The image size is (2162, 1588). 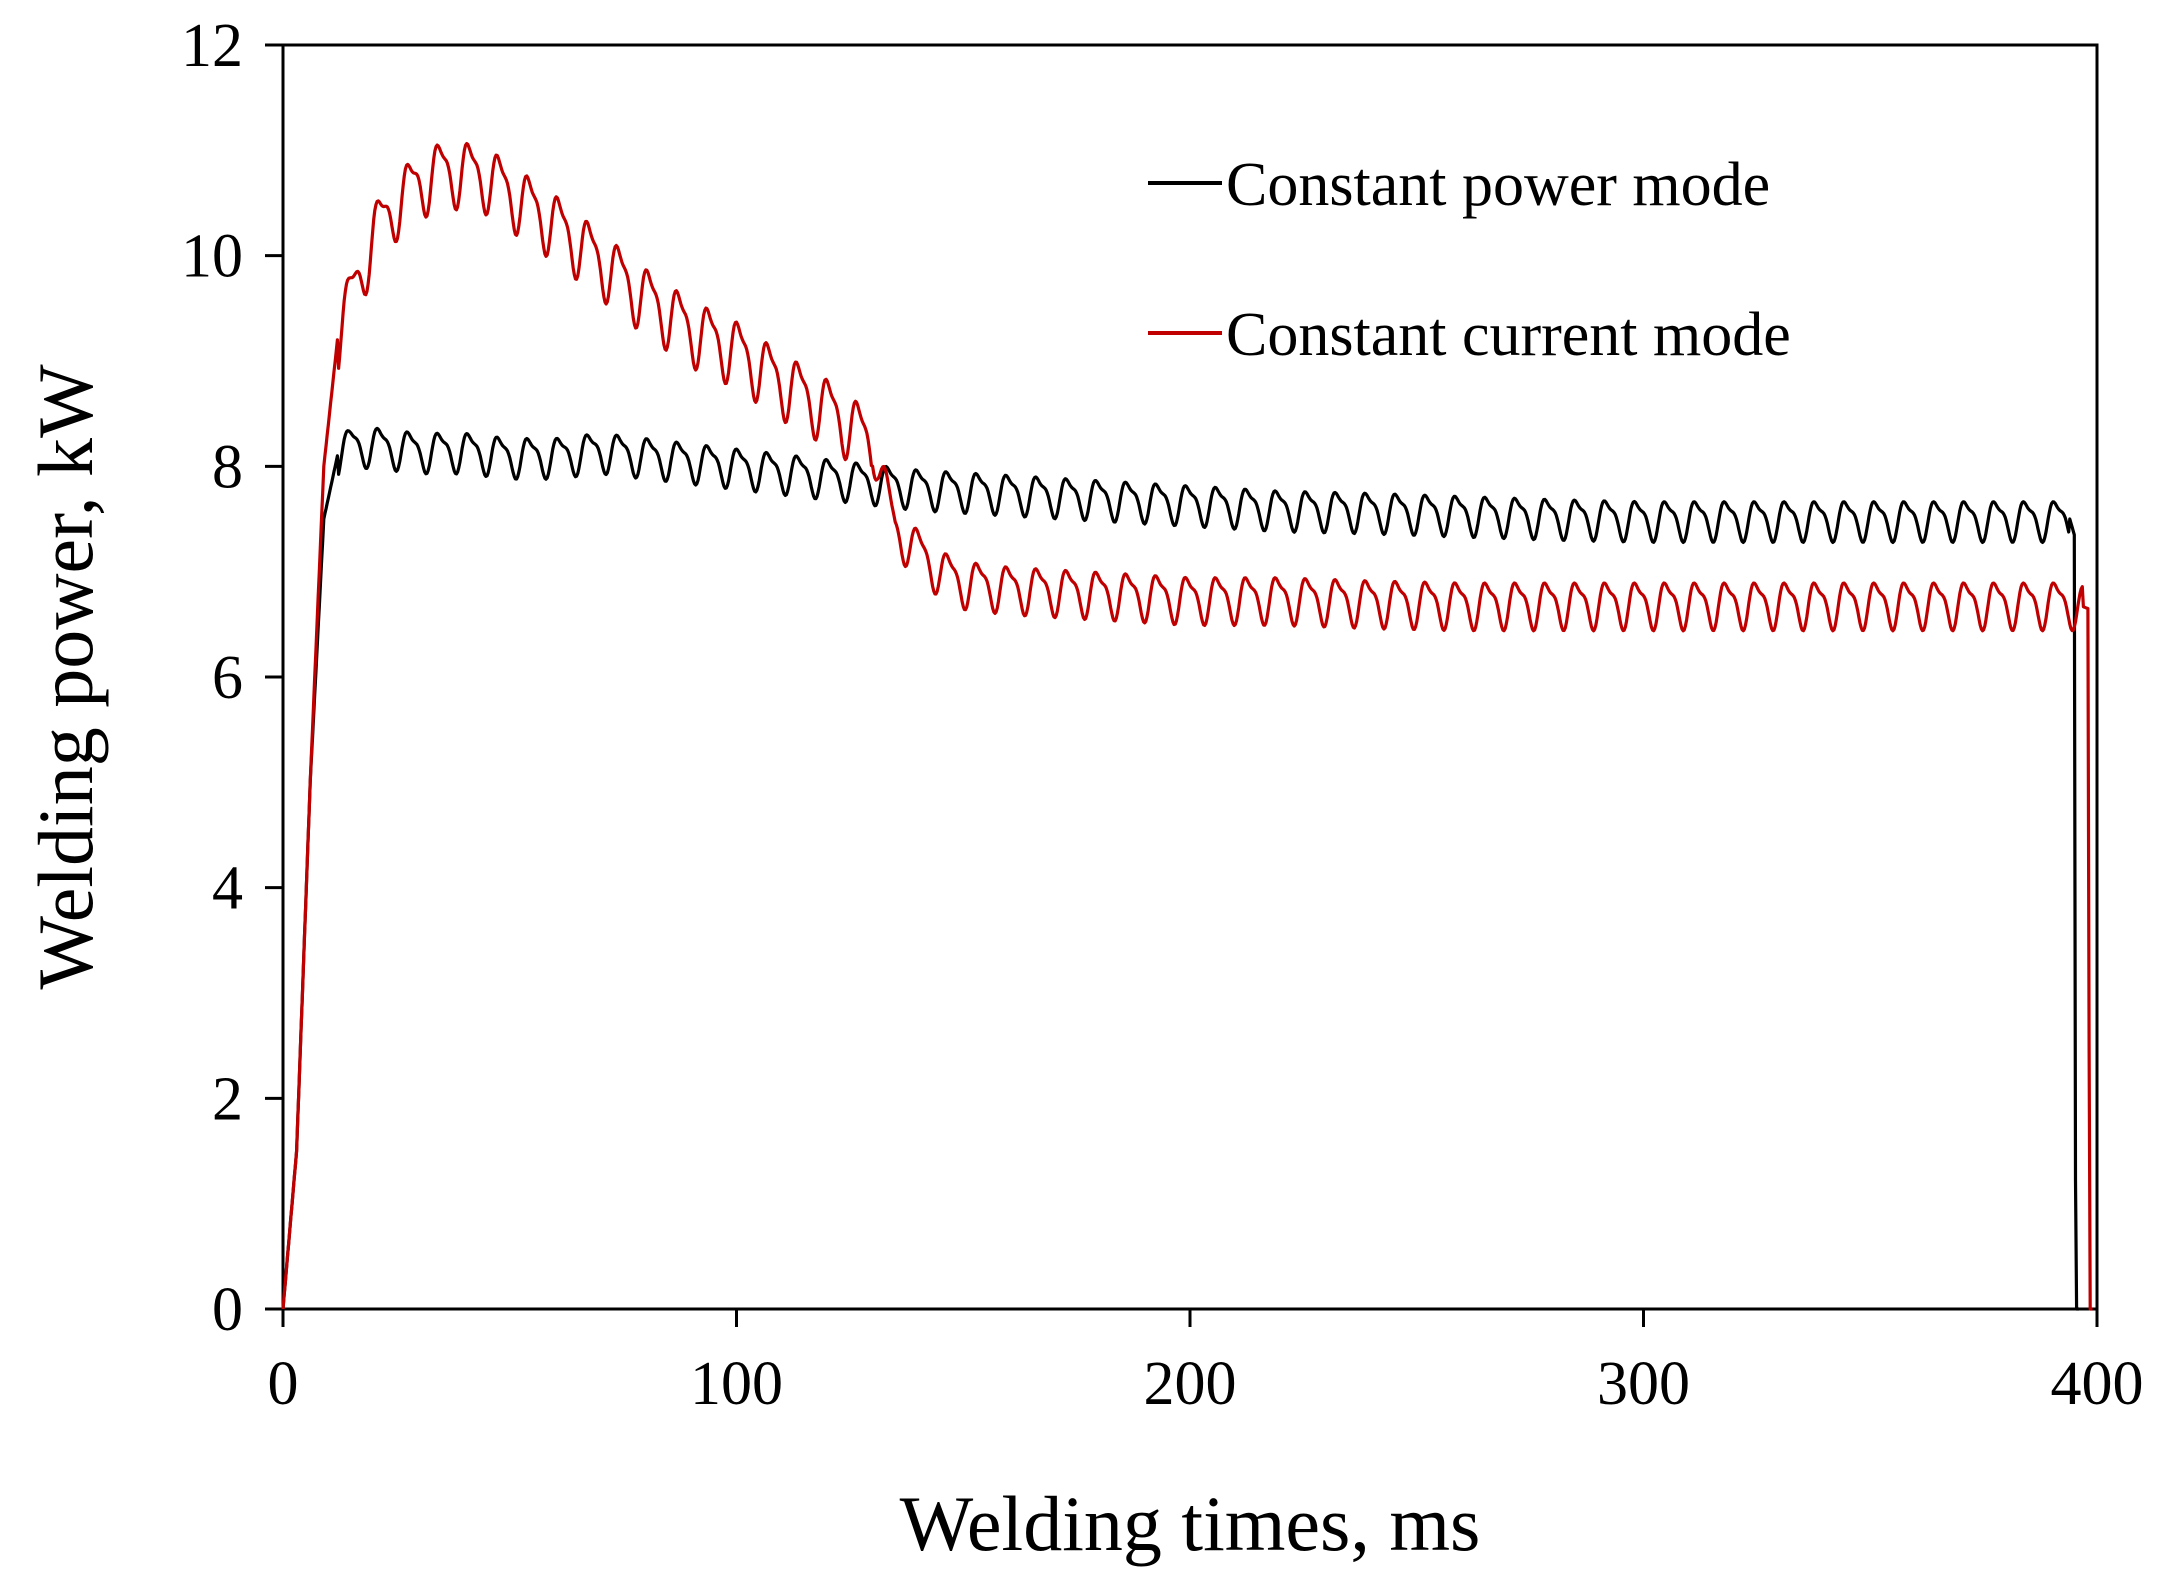 What do you see at coordinates (212, 257) in the screenshot?
I see `y-tick-label: 10` at bounding box center [212, 257].